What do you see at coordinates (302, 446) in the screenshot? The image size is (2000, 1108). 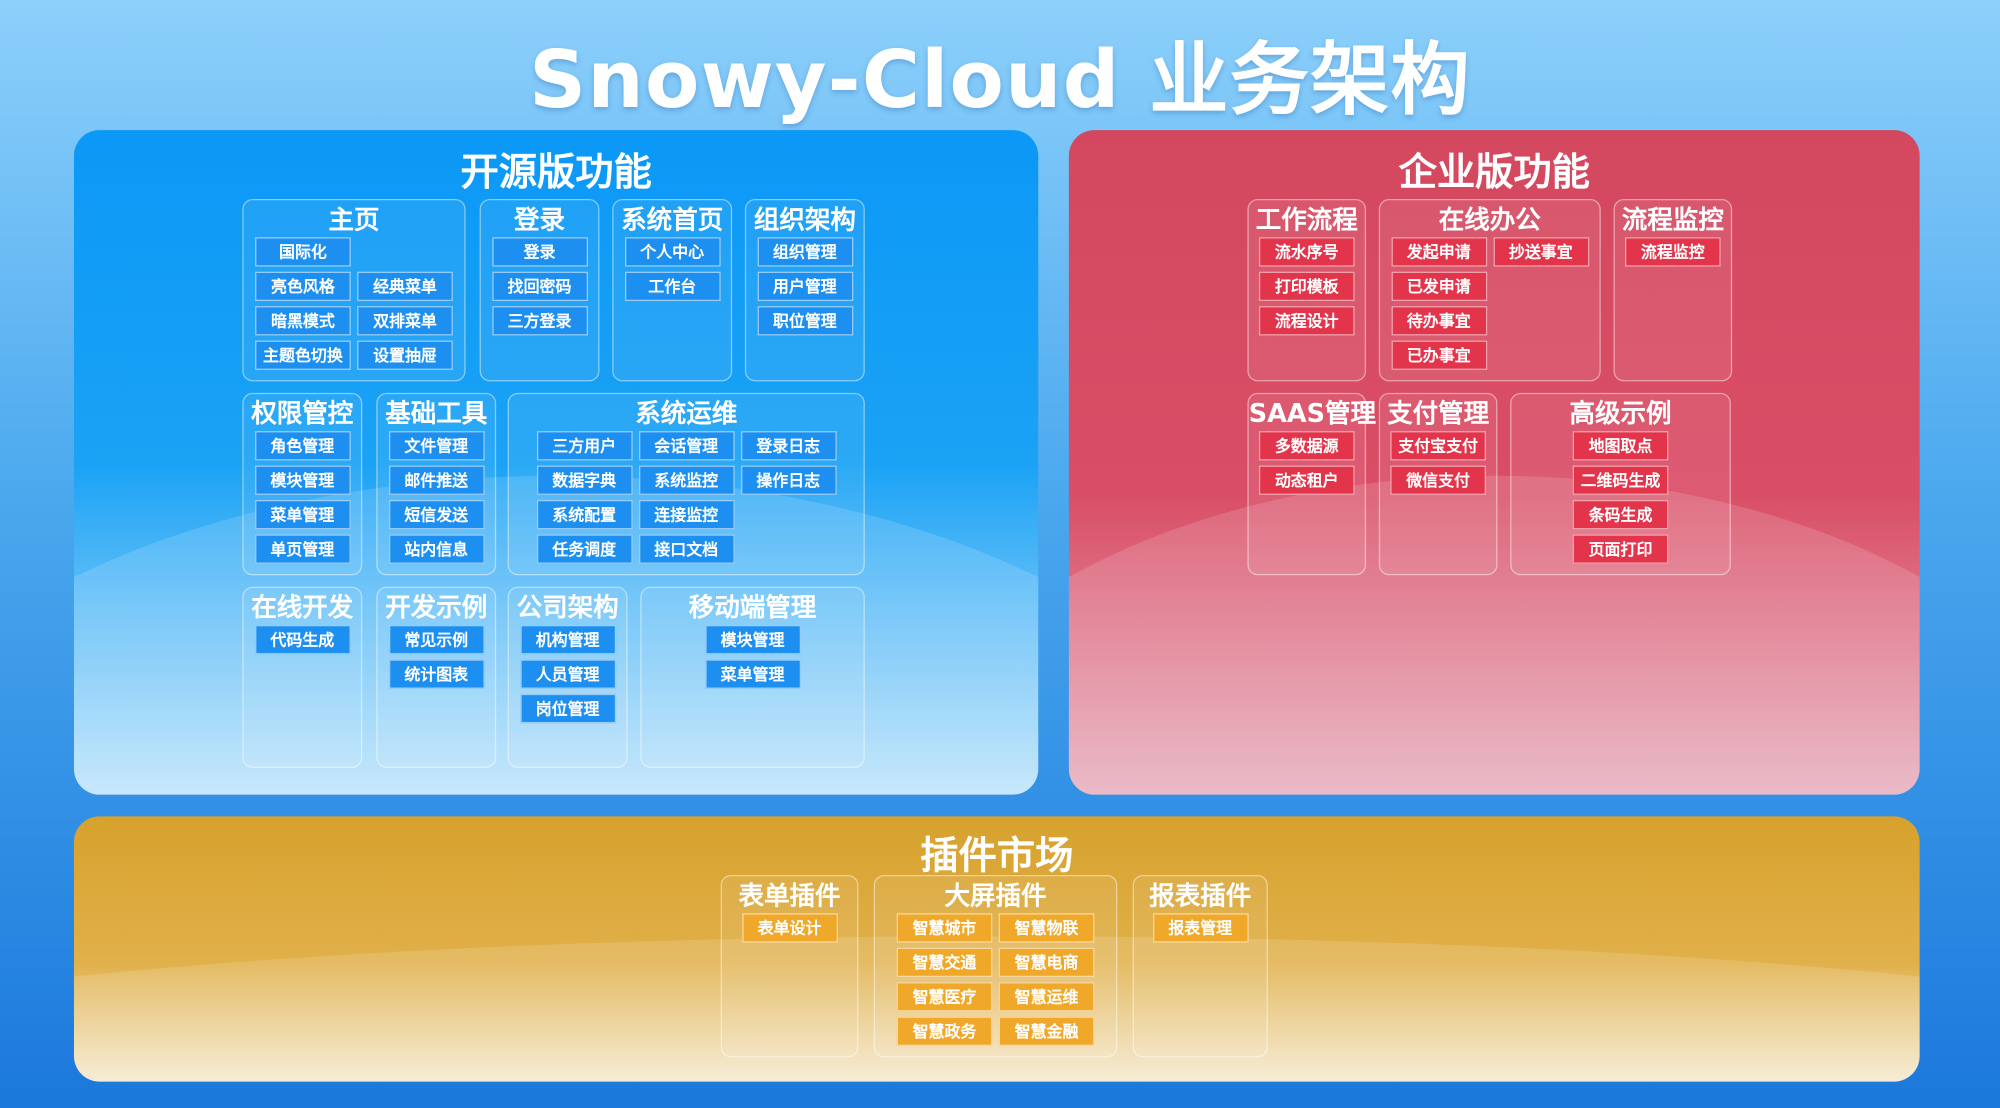 I see `feature-item: 角色管理` at bounding box center [302, 446].